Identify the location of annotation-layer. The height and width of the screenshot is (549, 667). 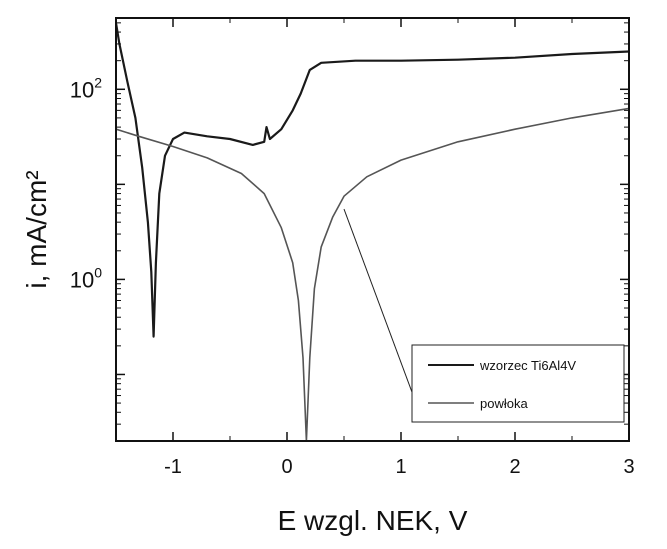
(382, 313).